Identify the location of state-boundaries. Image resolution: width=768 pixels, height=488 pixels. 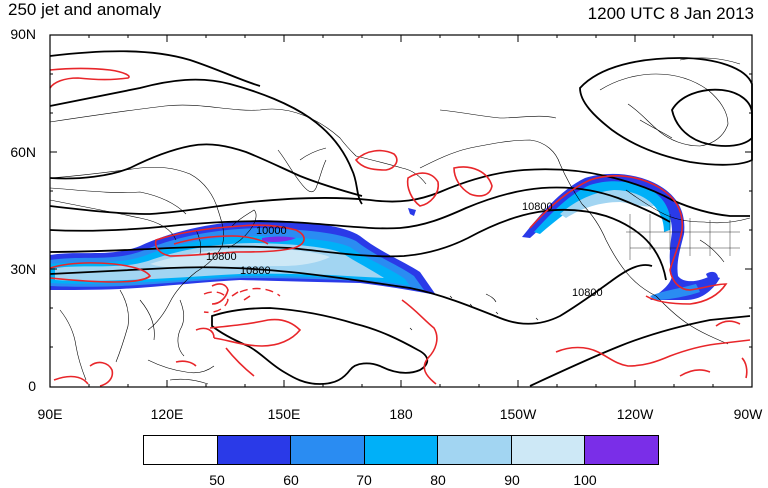
(683, 237).